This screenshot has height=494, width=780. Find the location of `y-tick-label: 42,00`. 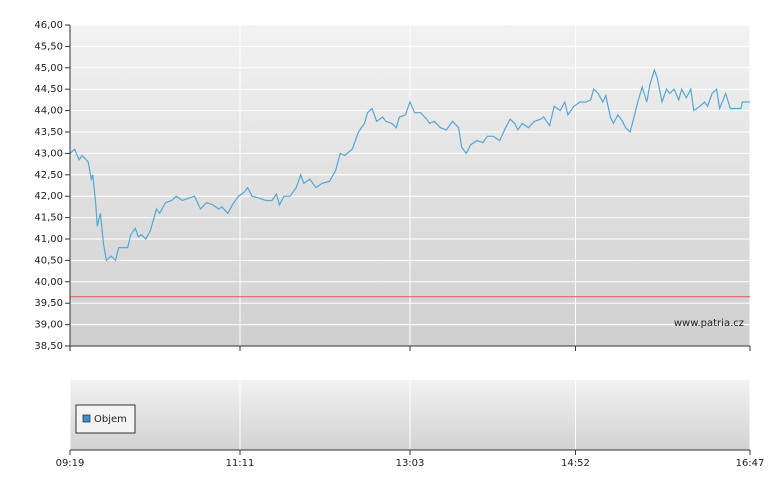

y-tick-label: 42,00 is located at coordinates (48, 196).